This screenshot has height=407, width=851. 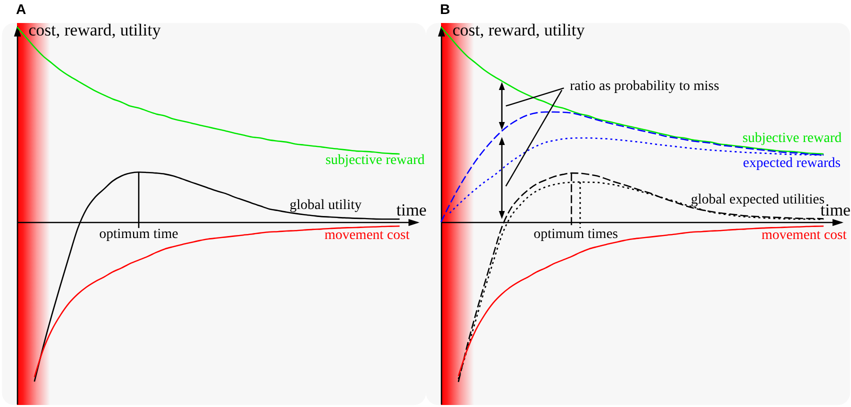 What do you see at coordinates (138, 234) in the screenshot?
I see `annotation: optimum time` at bounding box center [138, 234].